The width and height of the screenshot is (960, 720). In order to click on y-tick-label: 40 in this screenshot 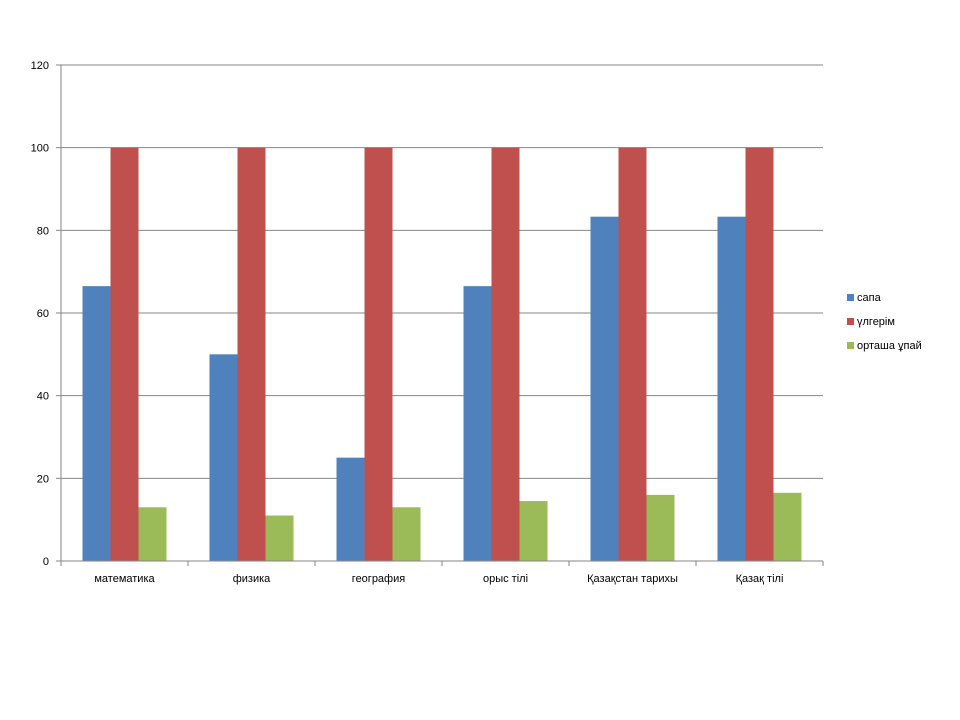, I will do `click(43, 397)`.